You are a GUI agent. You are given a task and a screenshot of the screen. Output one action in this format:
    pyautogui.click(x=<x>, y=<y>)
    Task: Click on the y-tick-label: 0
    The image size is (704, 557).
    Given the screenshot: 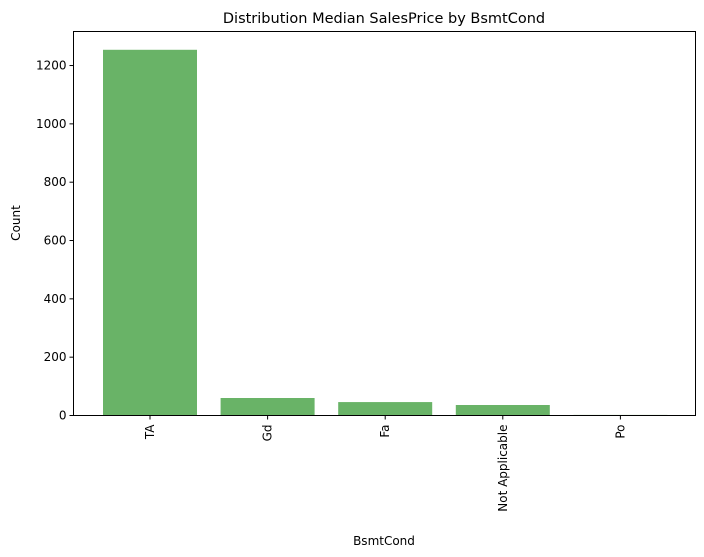 What is the action you would take?
    pyautogui.click(x=63, y=416)
    